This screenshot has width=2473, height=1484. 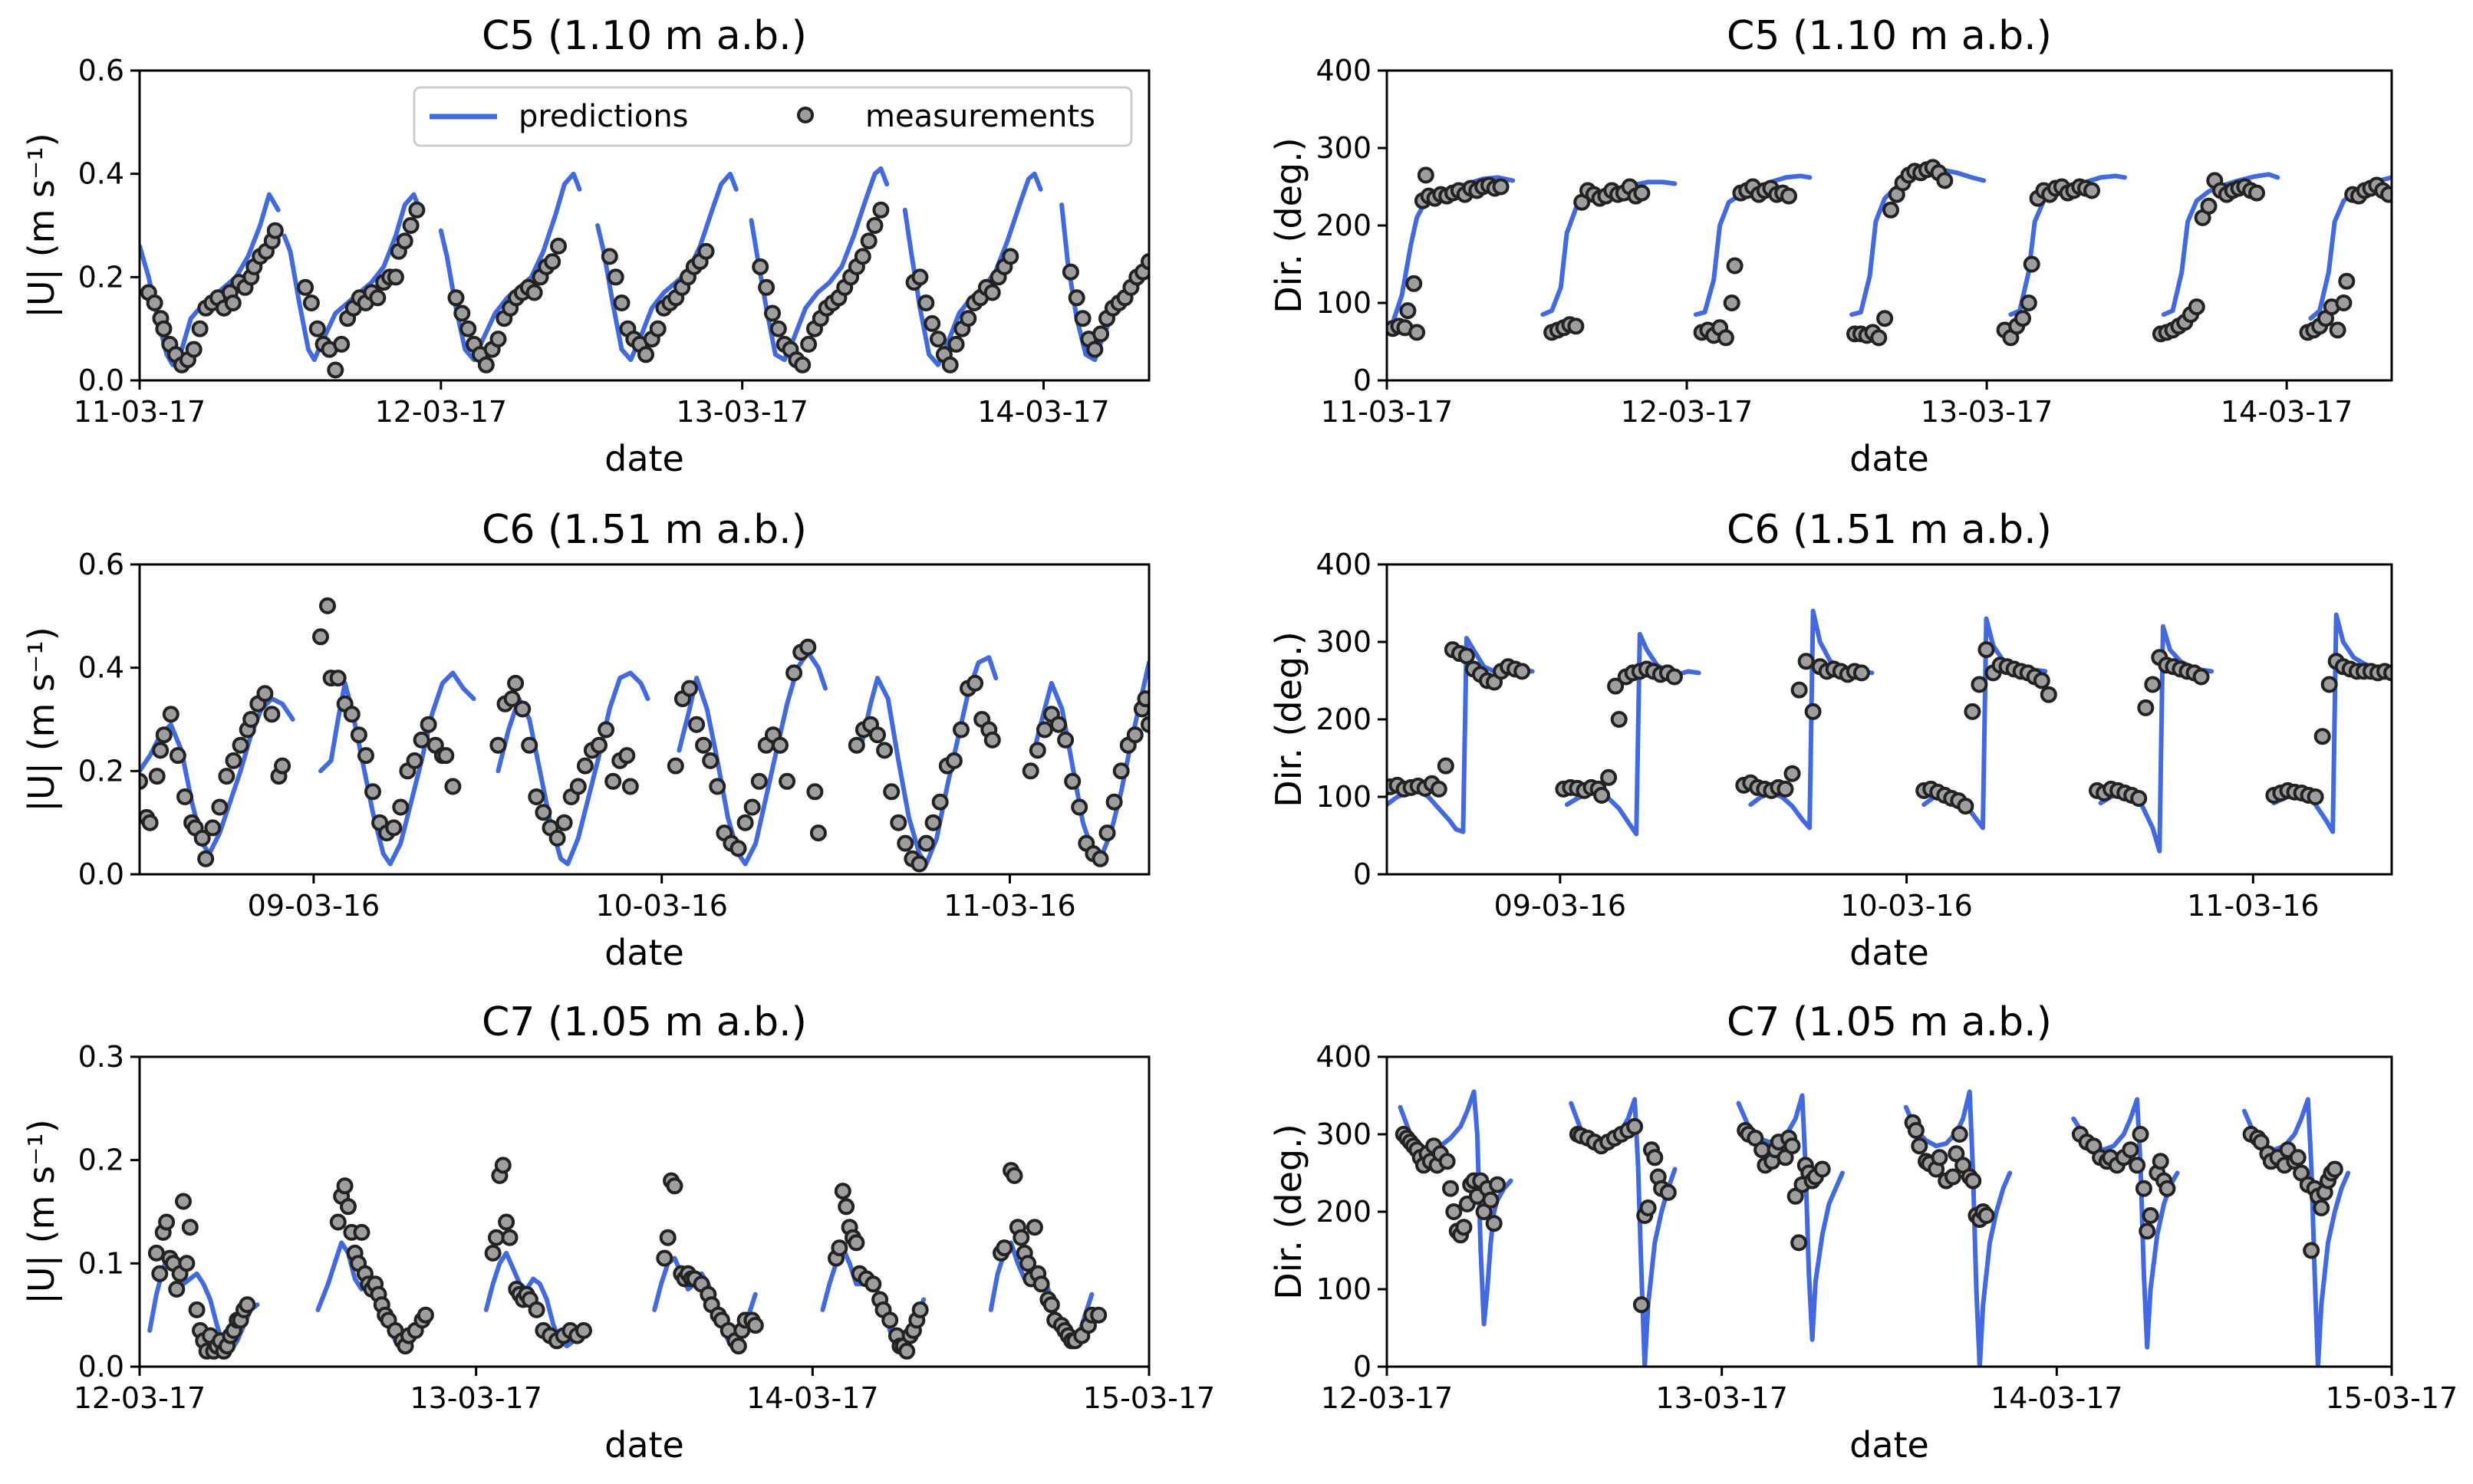 I want to click on panel-title: C5 (1.10 m a.b.), so click(x=644, y=36).